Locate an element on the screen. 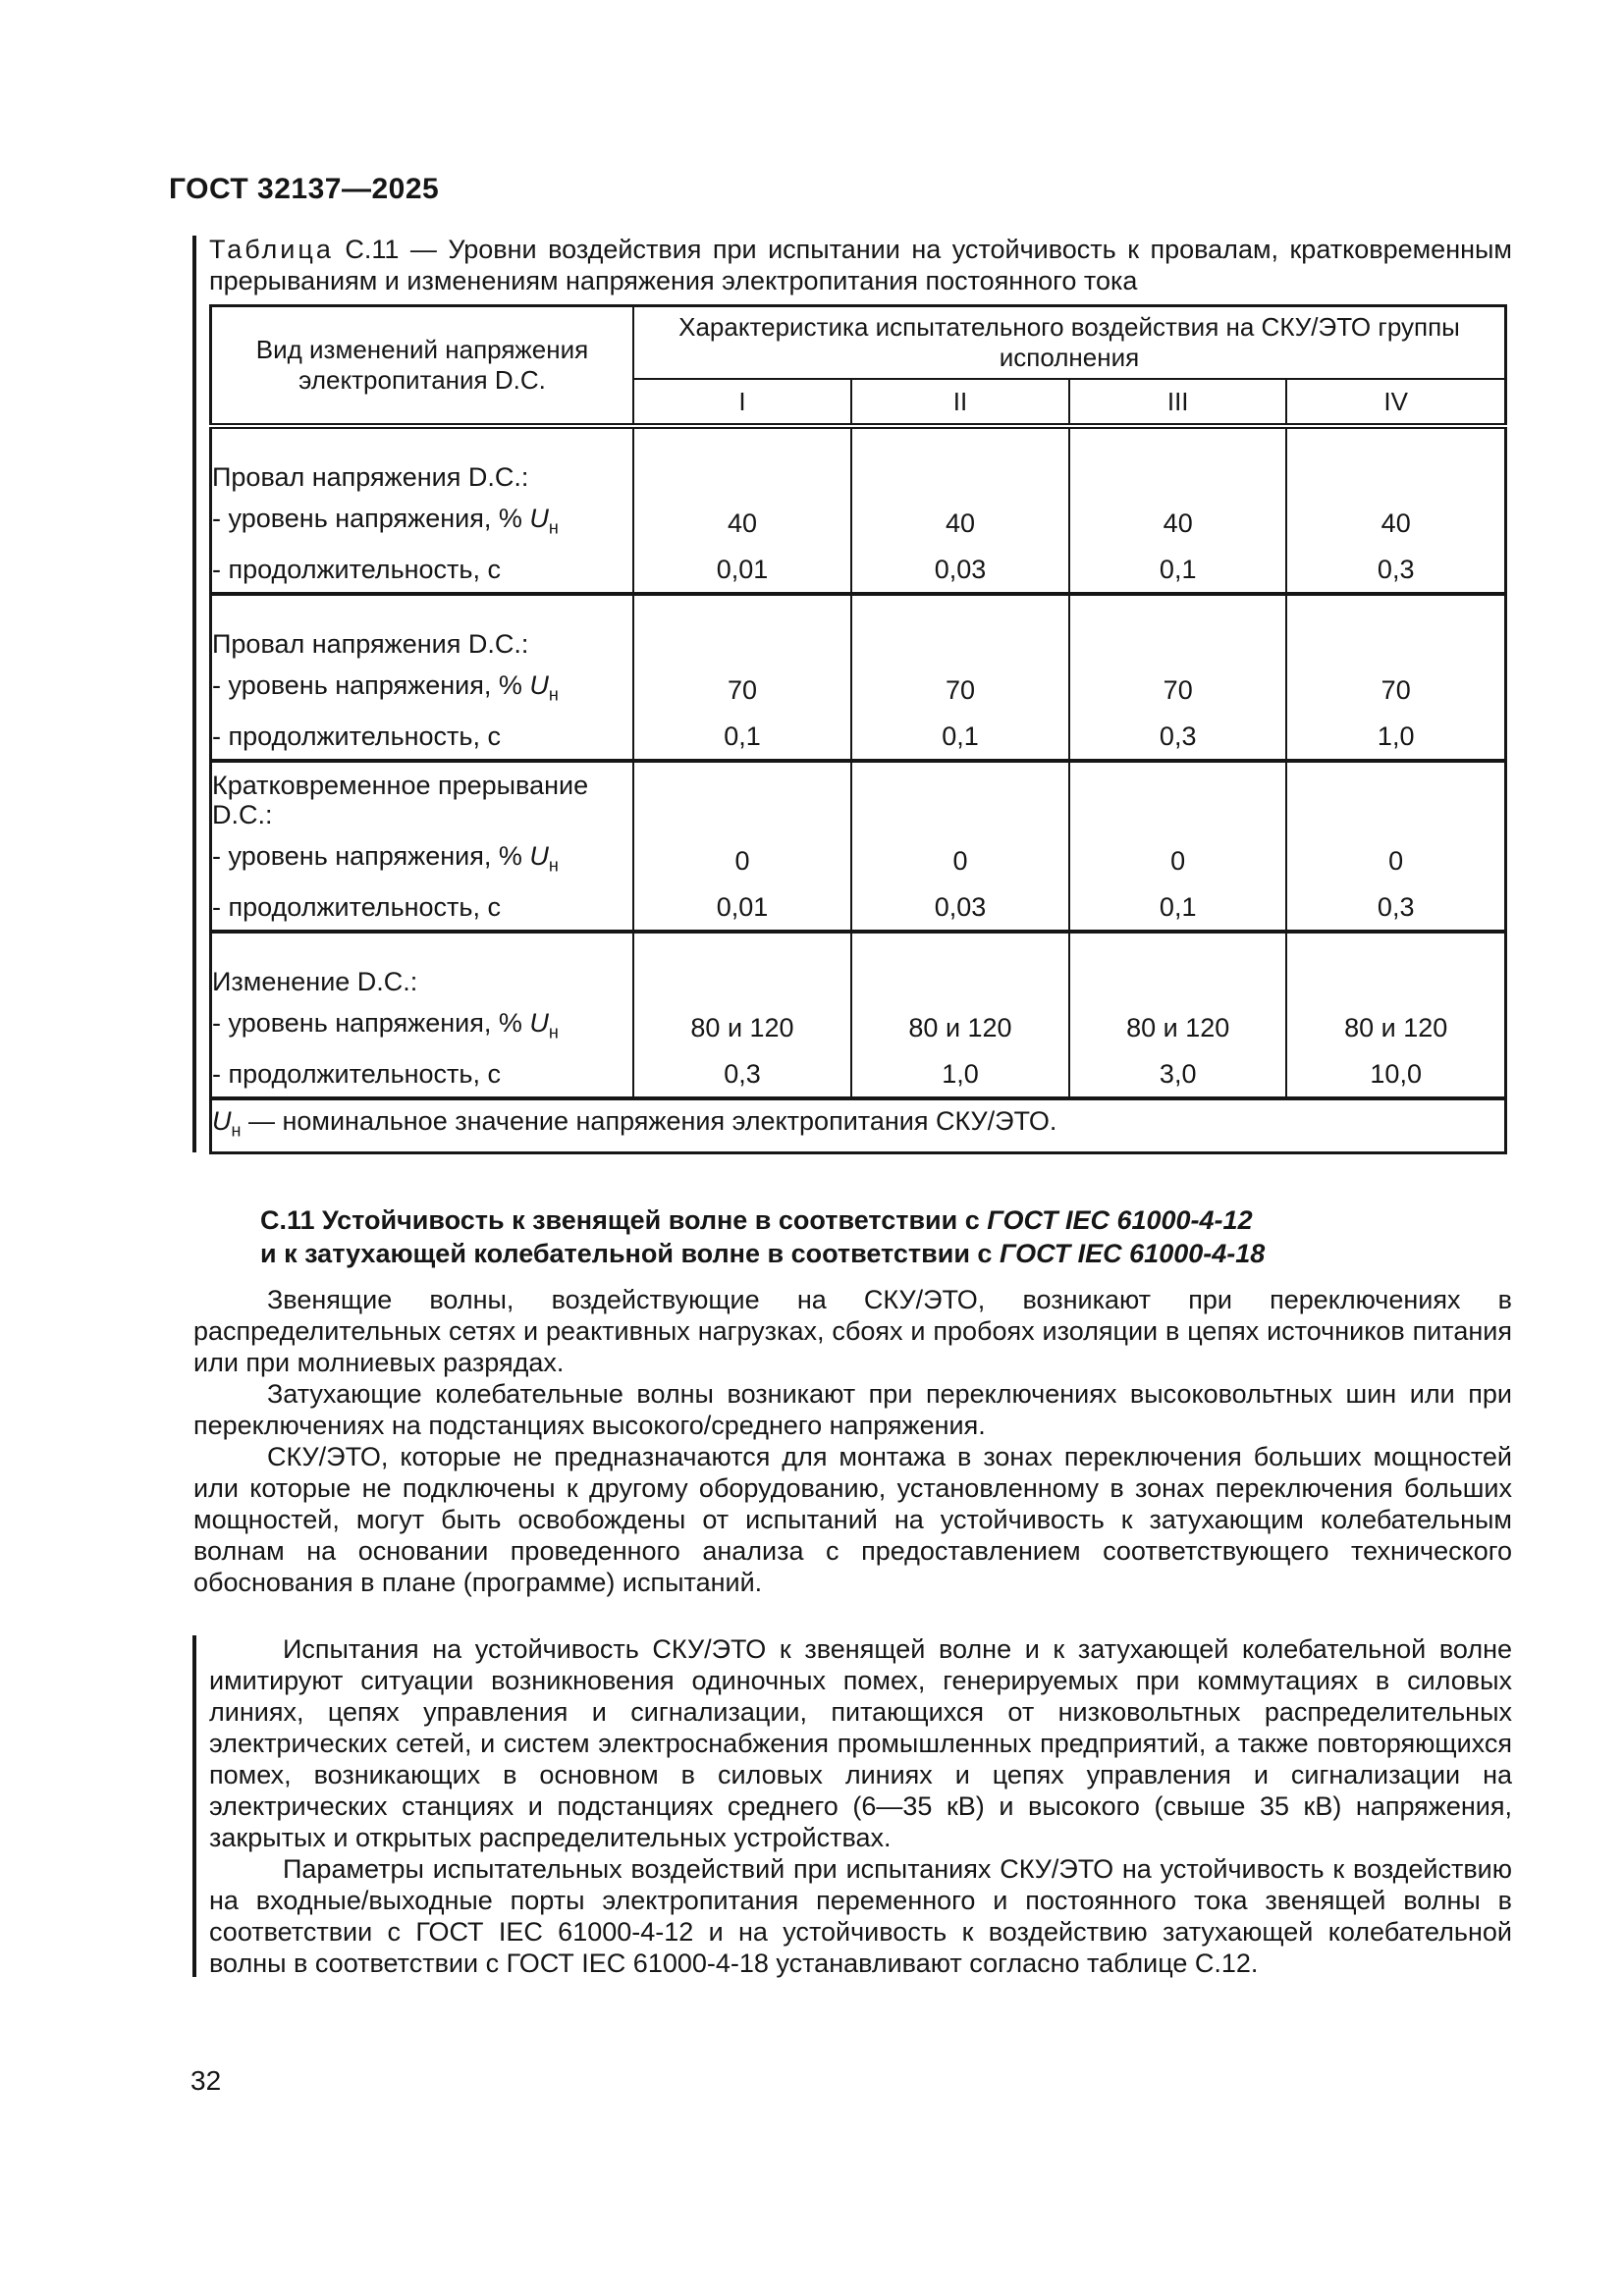 Image resolution: width=1624 pixels, height=2296 pixels. table-row: Кратковременное прерывание D.C.: is located at coordinates (858, 799).